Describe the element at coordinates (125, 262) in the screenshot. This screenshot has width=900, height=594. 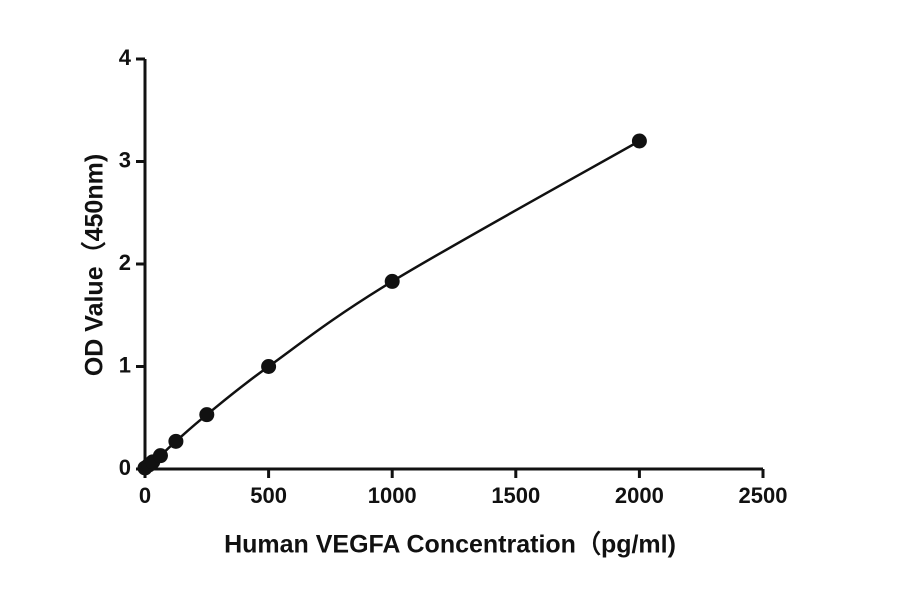
I see `y-tick-label: 2` at that location.